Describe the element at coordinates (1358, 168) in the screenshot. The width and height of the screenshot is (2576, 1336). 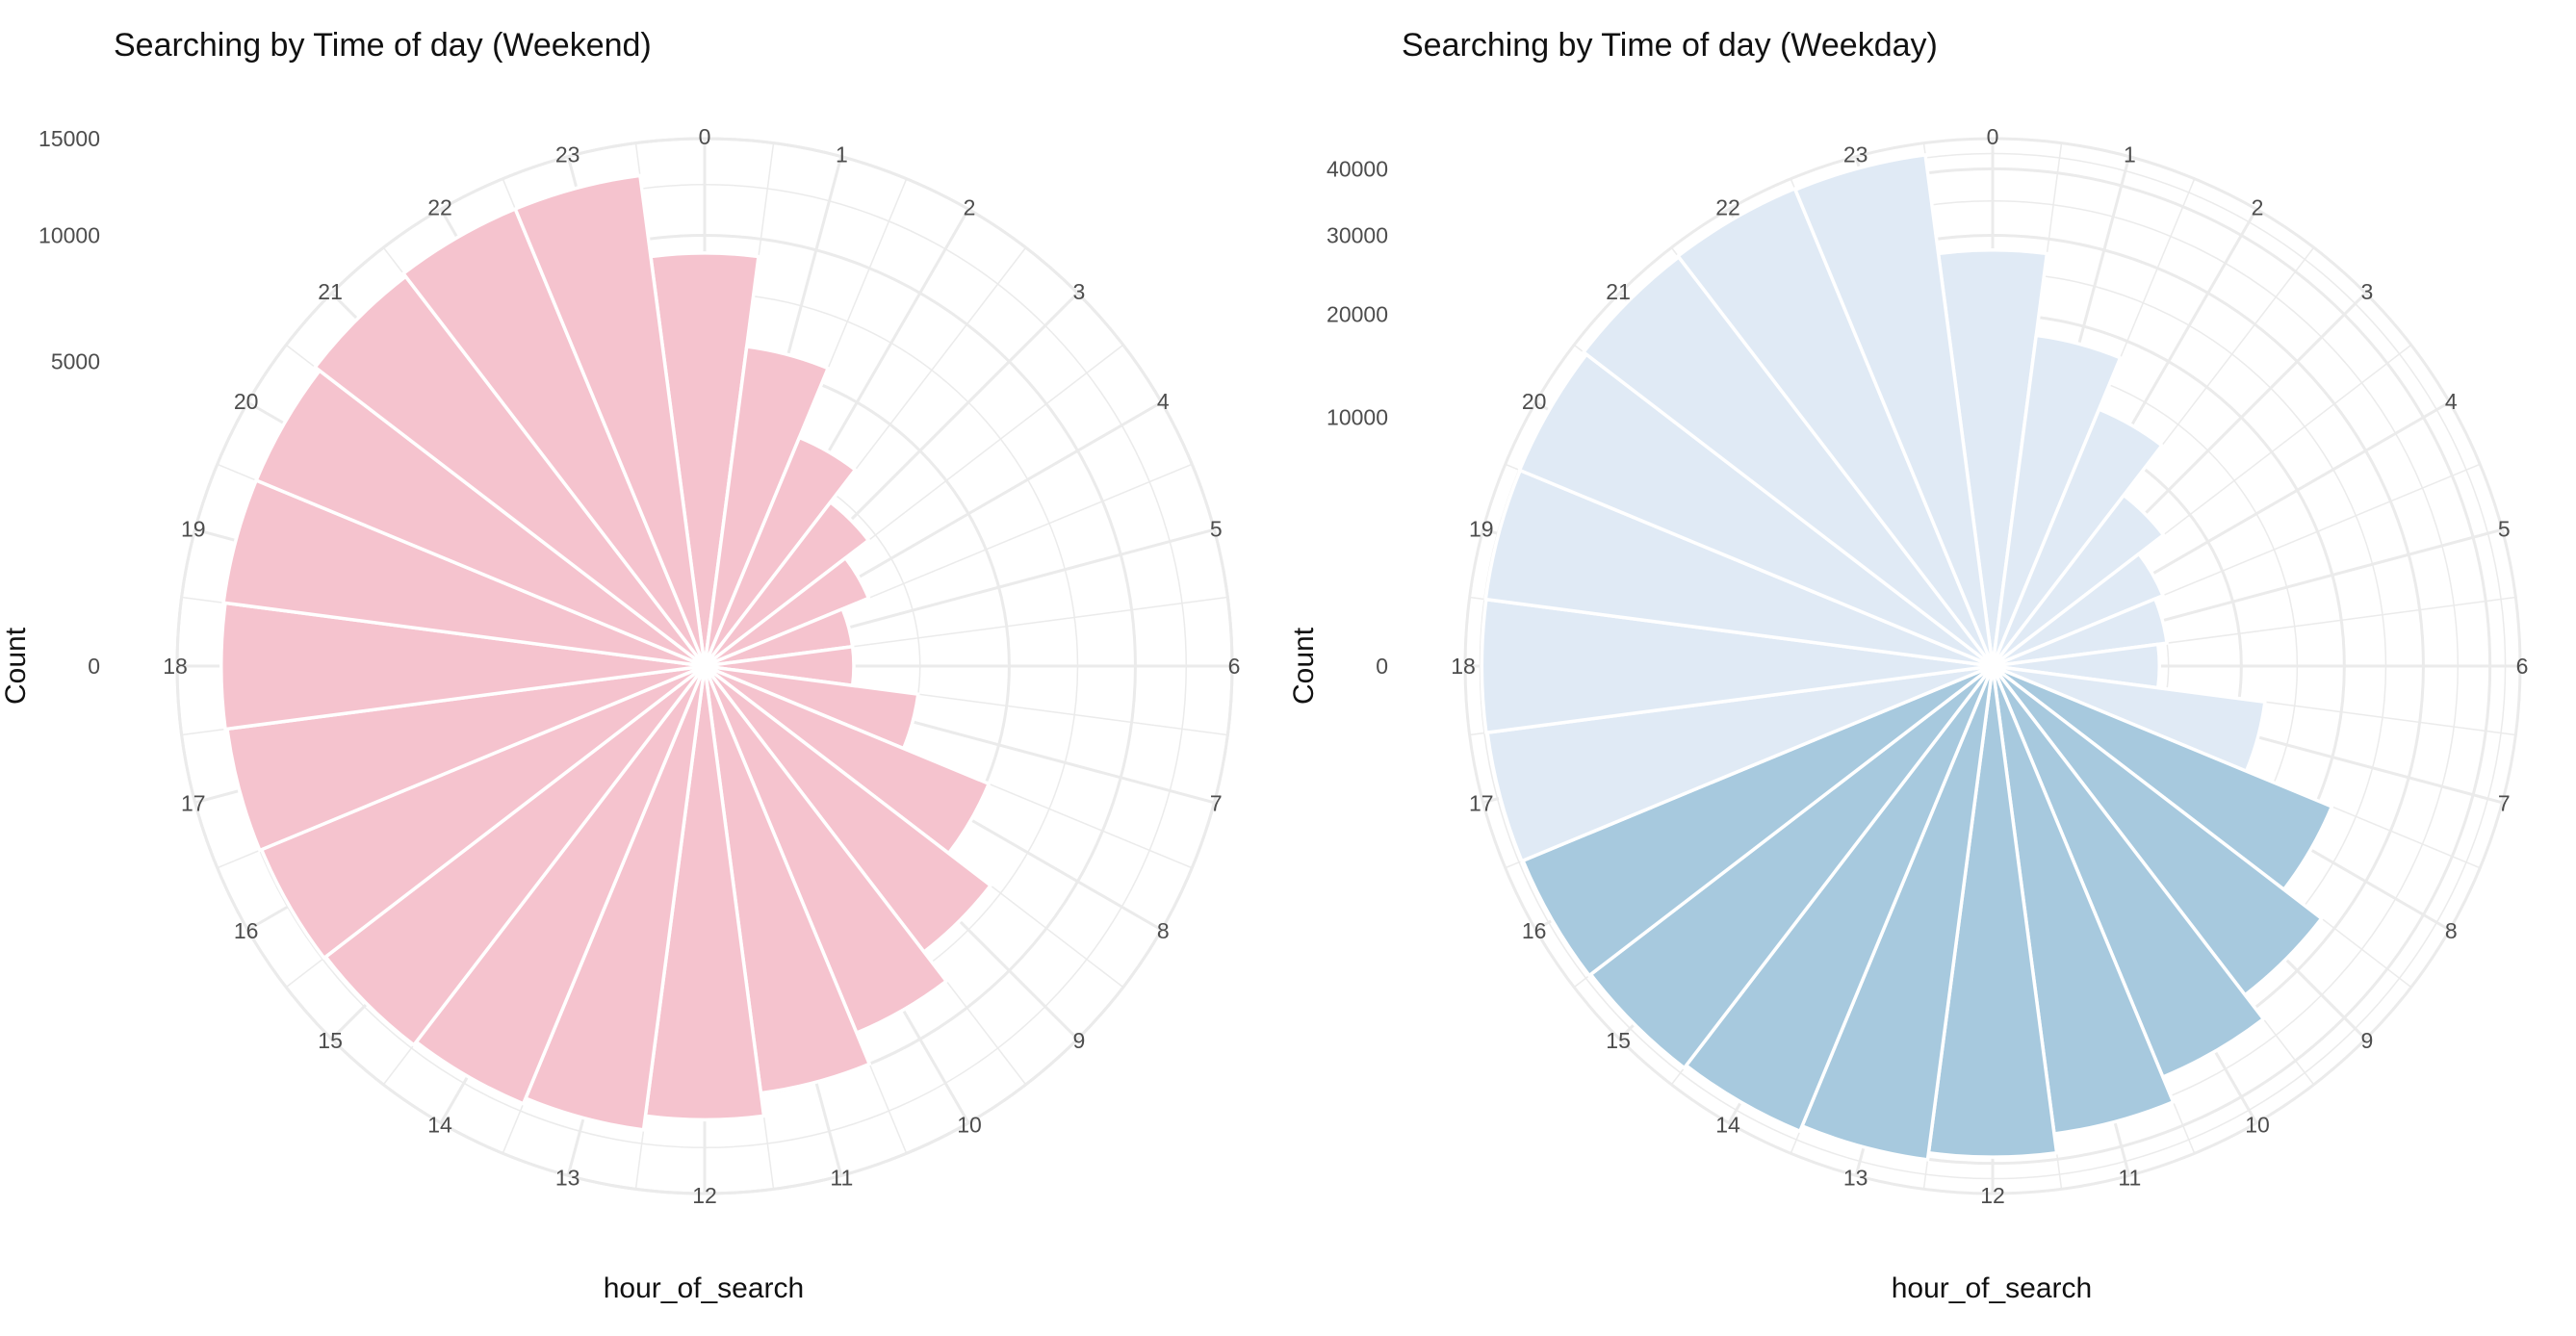
I see `count-tick-label: 40000` at that location.